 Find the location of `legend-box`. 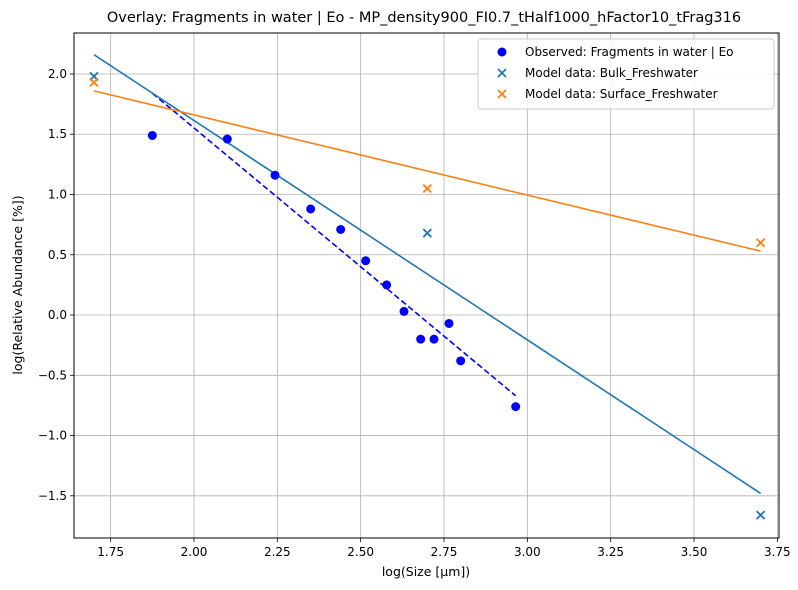

legend-box is located at coordinates (626, 74).